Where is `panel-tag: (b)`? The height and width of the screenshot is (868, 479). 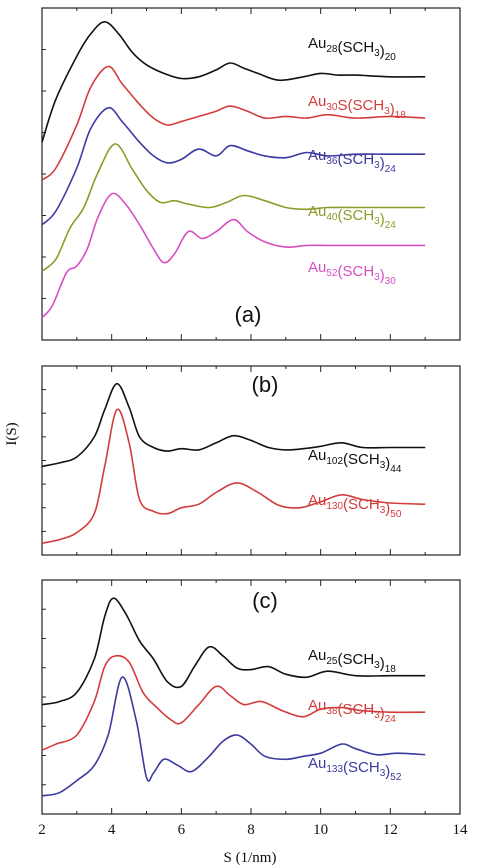 panel-tag: (b) is located at coordinates (265, 384).